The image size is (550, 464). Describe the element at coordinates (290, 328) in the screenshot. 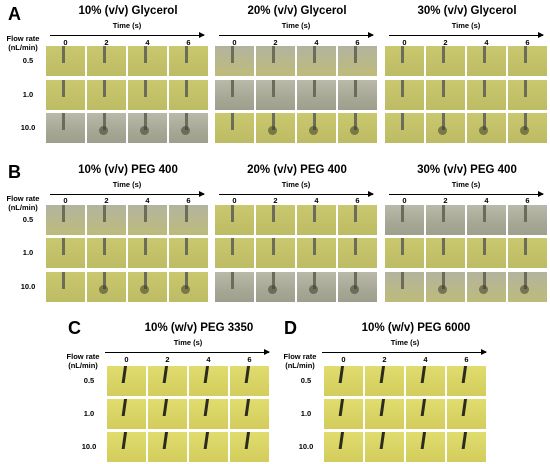

I see `panel-letter: D` at that location.